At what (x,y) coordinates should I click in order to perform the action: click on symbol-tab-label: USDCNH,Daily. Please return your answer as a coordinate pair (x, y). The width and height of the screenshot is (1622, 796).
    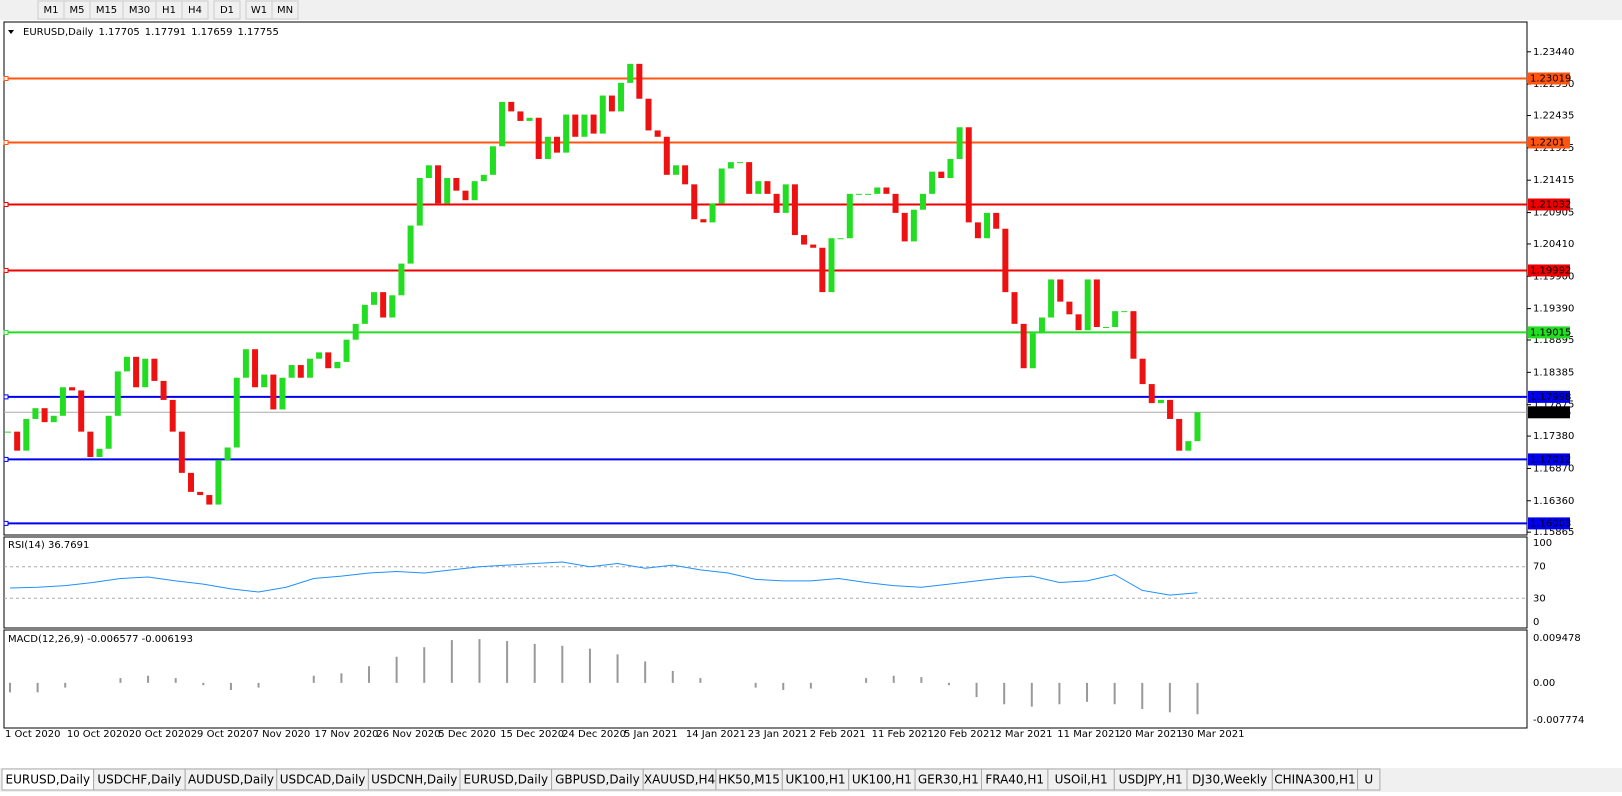
    Looking at the image, I should click on (414, 780).